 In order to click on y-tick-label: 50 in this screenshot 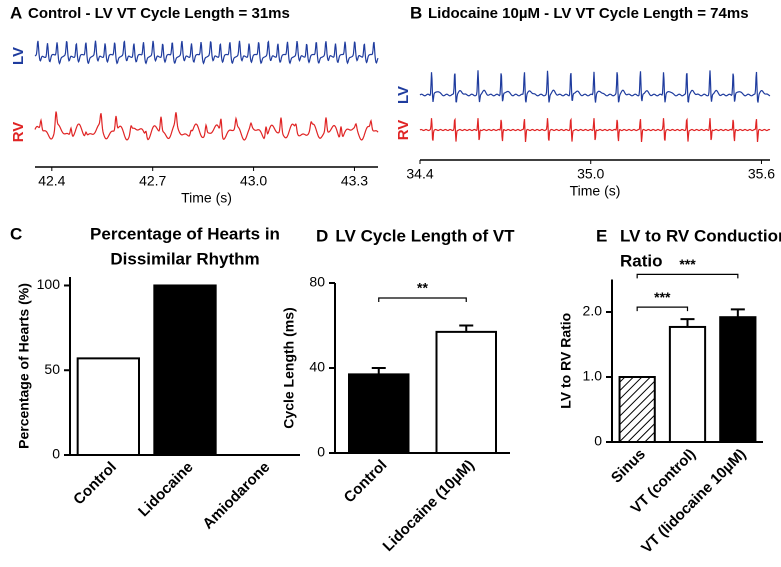, I will do `click(52, 369)`.